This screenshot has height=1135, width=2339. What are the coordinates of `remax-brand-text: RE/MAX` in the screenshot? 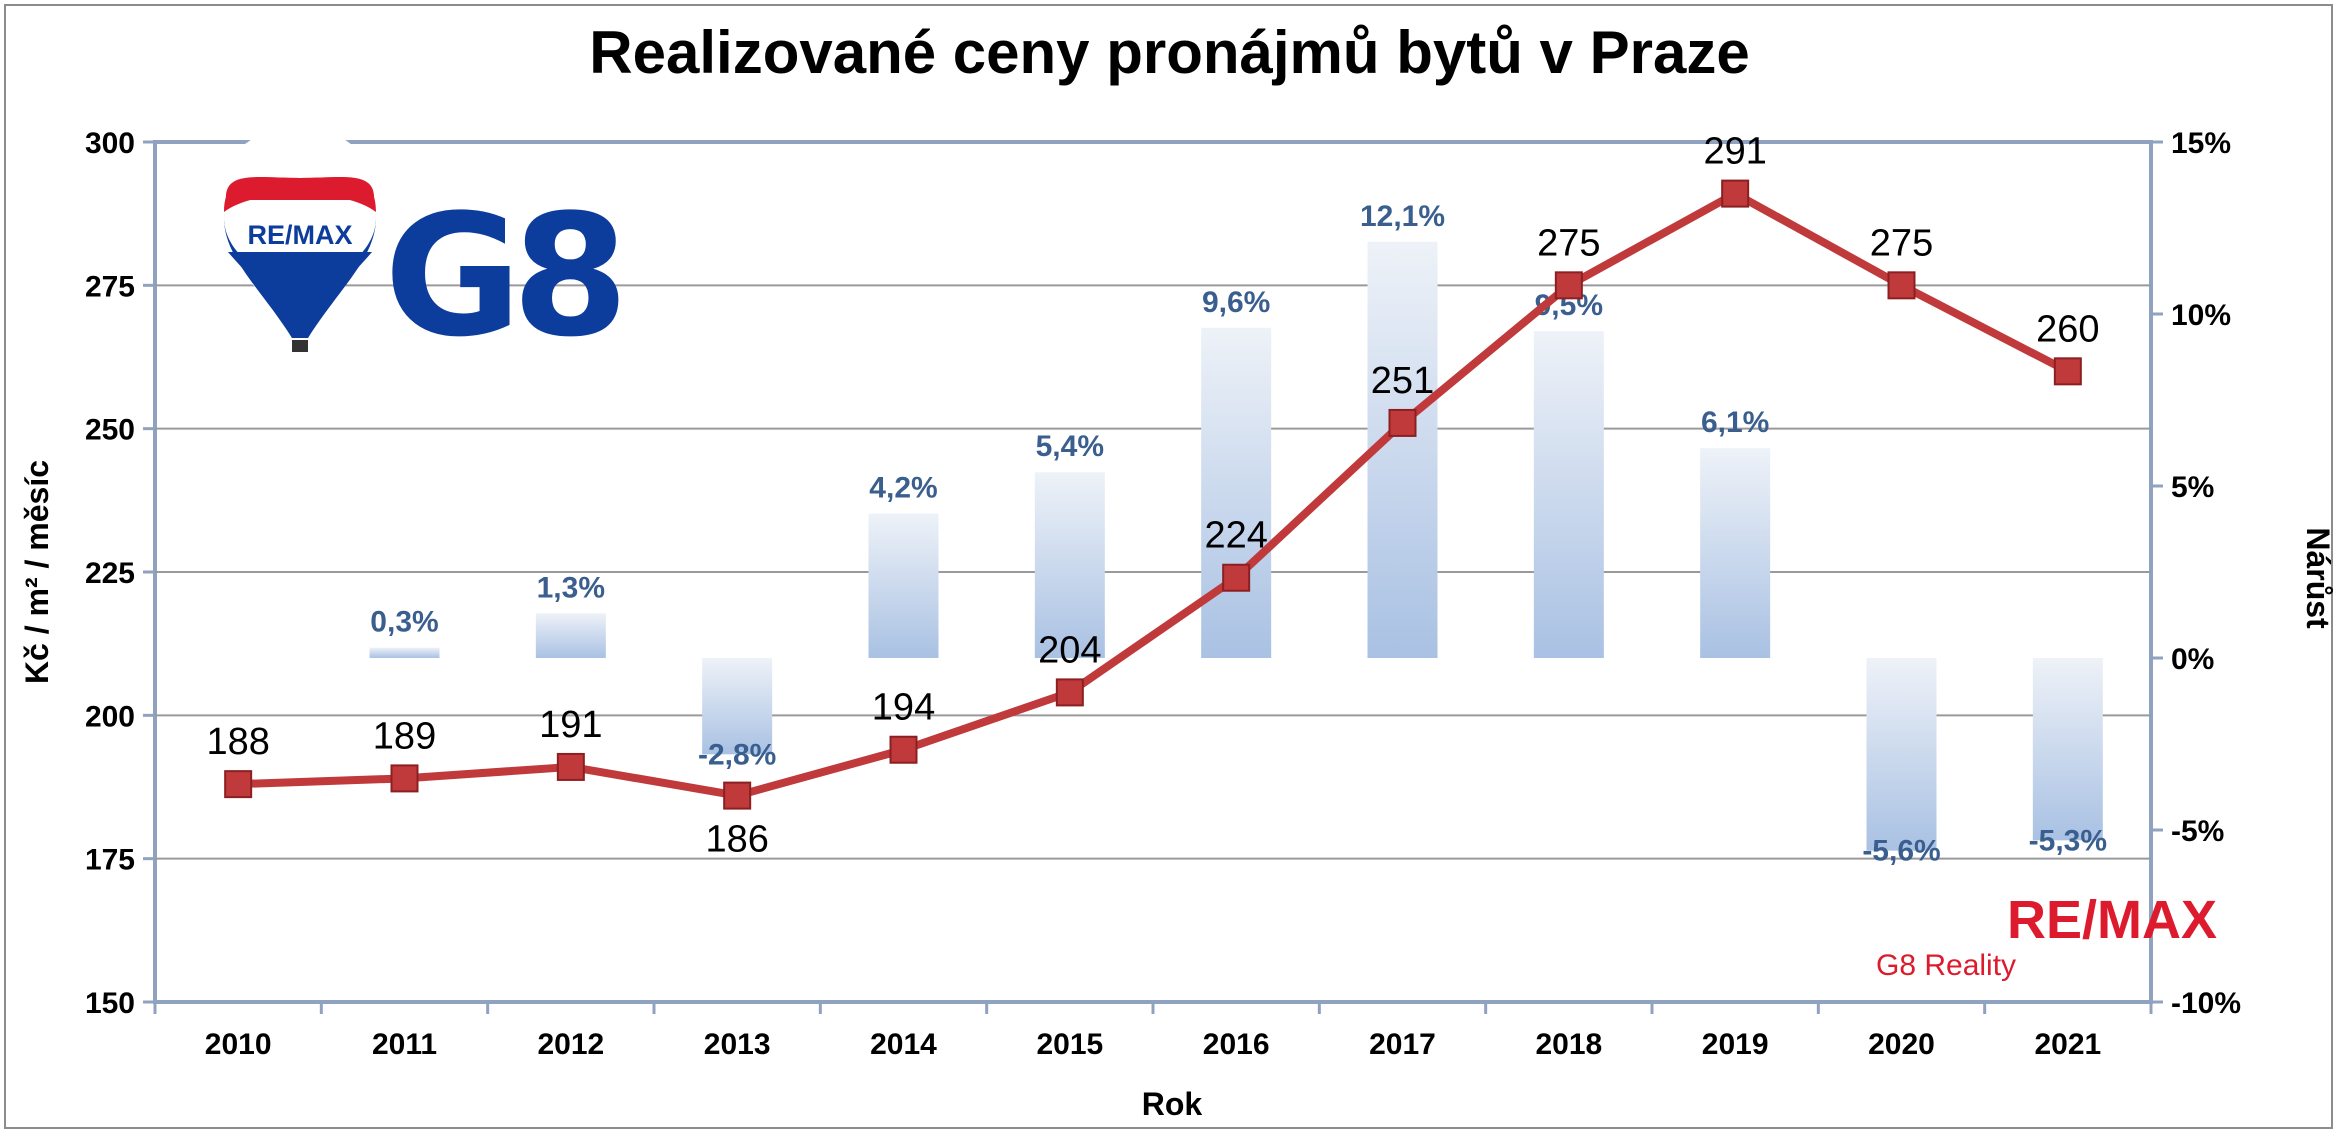 It's located at (2112, 920).